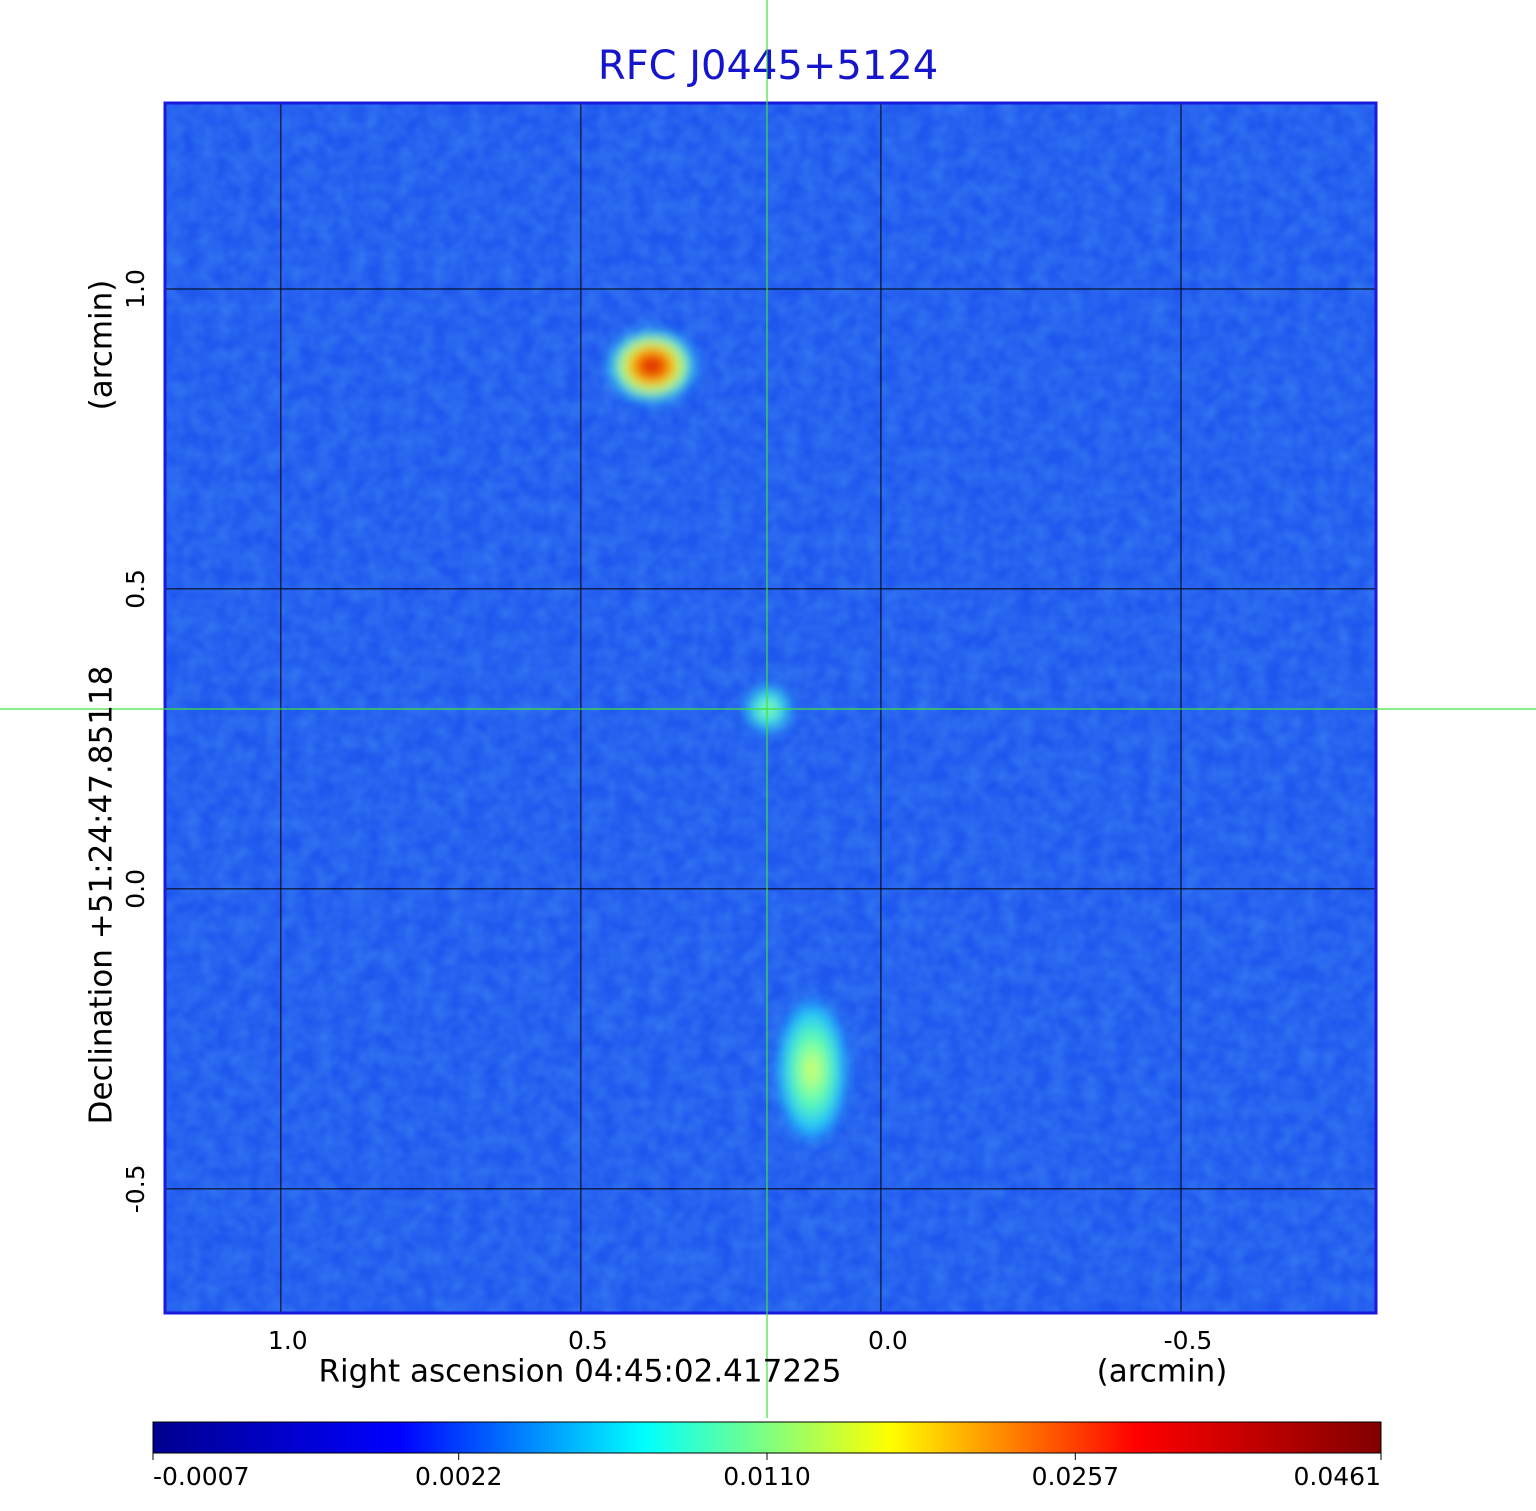  I want to click on colorbar-tick-label: 0.0461, so click(1337, 1476).